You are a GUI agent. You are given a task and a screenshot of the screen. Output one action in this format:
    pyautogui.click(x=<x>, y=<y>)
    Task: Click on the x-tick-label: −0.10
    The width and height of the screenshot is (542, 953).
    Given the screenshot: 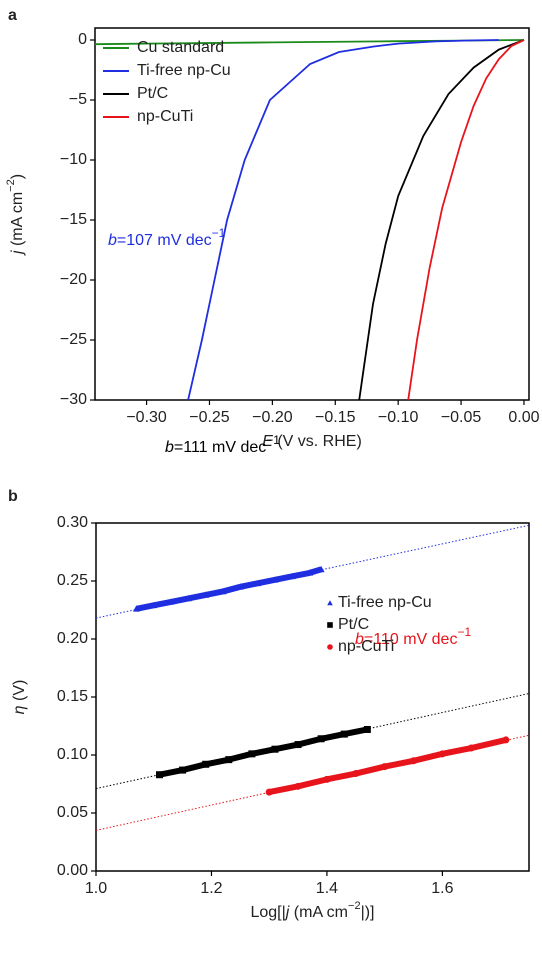 What is the action you would take?
    pyautogui.click(x=398, y=417)
    